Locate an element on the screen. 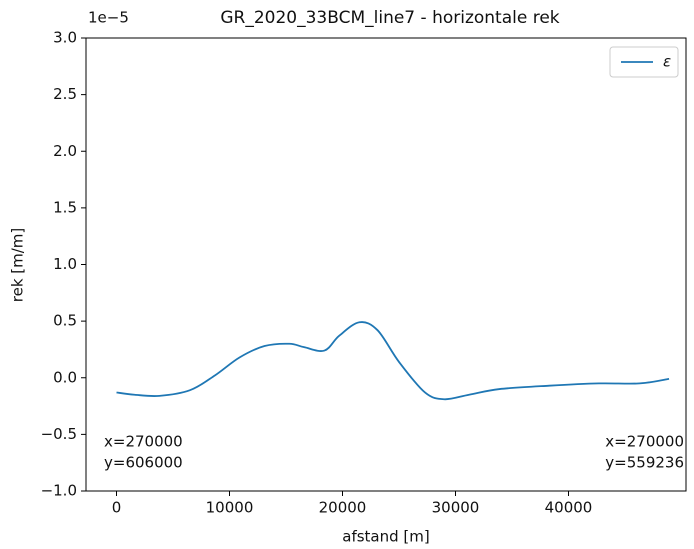 This screenshot has height=549, width=694. y-tick-label: 2.5 is located at coordinates (65, 94).